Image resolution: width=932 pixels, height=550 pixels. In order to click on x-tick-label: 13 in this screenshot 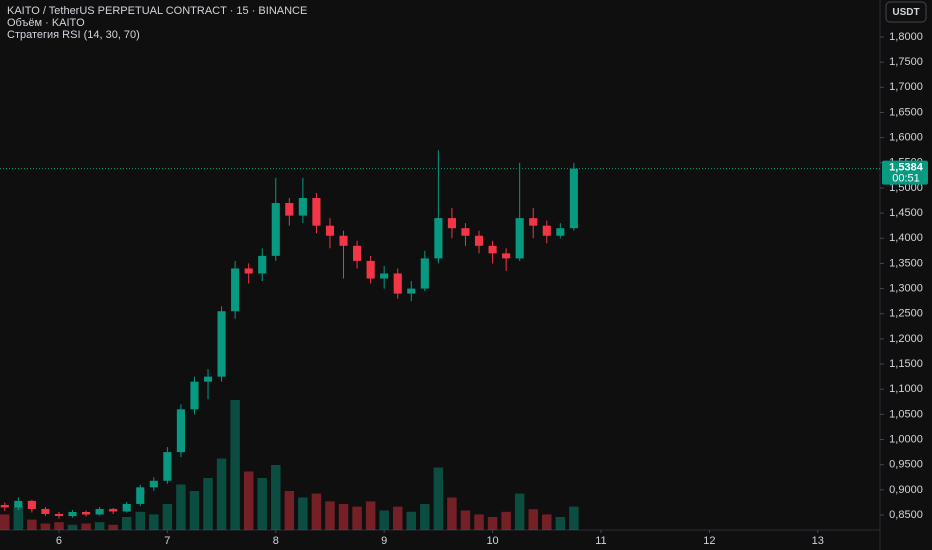, I will do `click(818, 541)`.